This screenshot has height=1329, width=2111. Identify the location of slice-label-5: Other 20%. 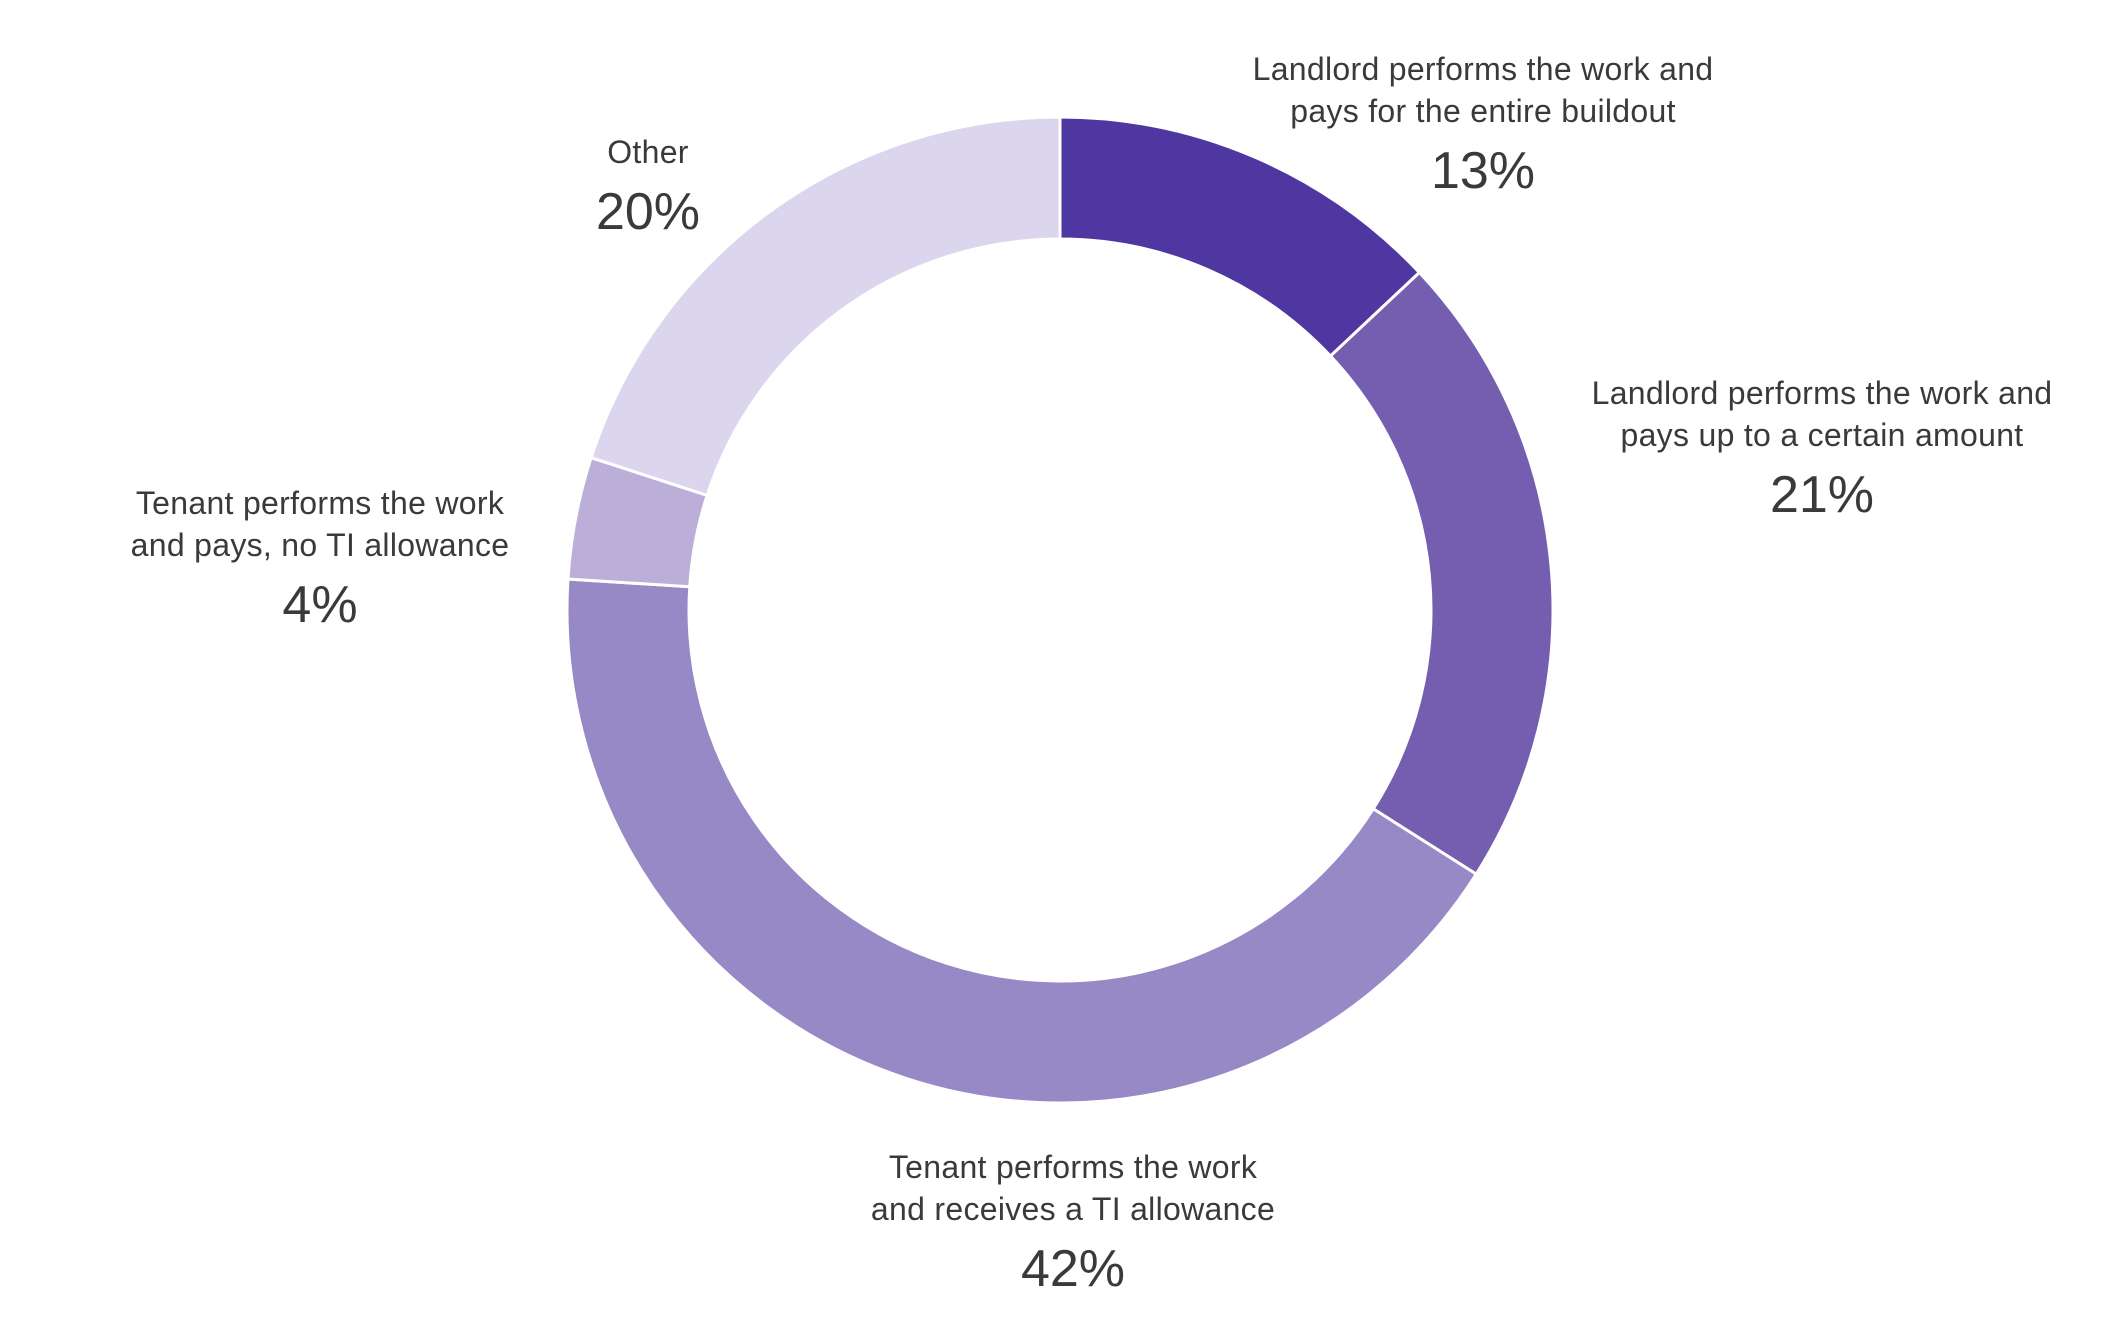
(648, 187).